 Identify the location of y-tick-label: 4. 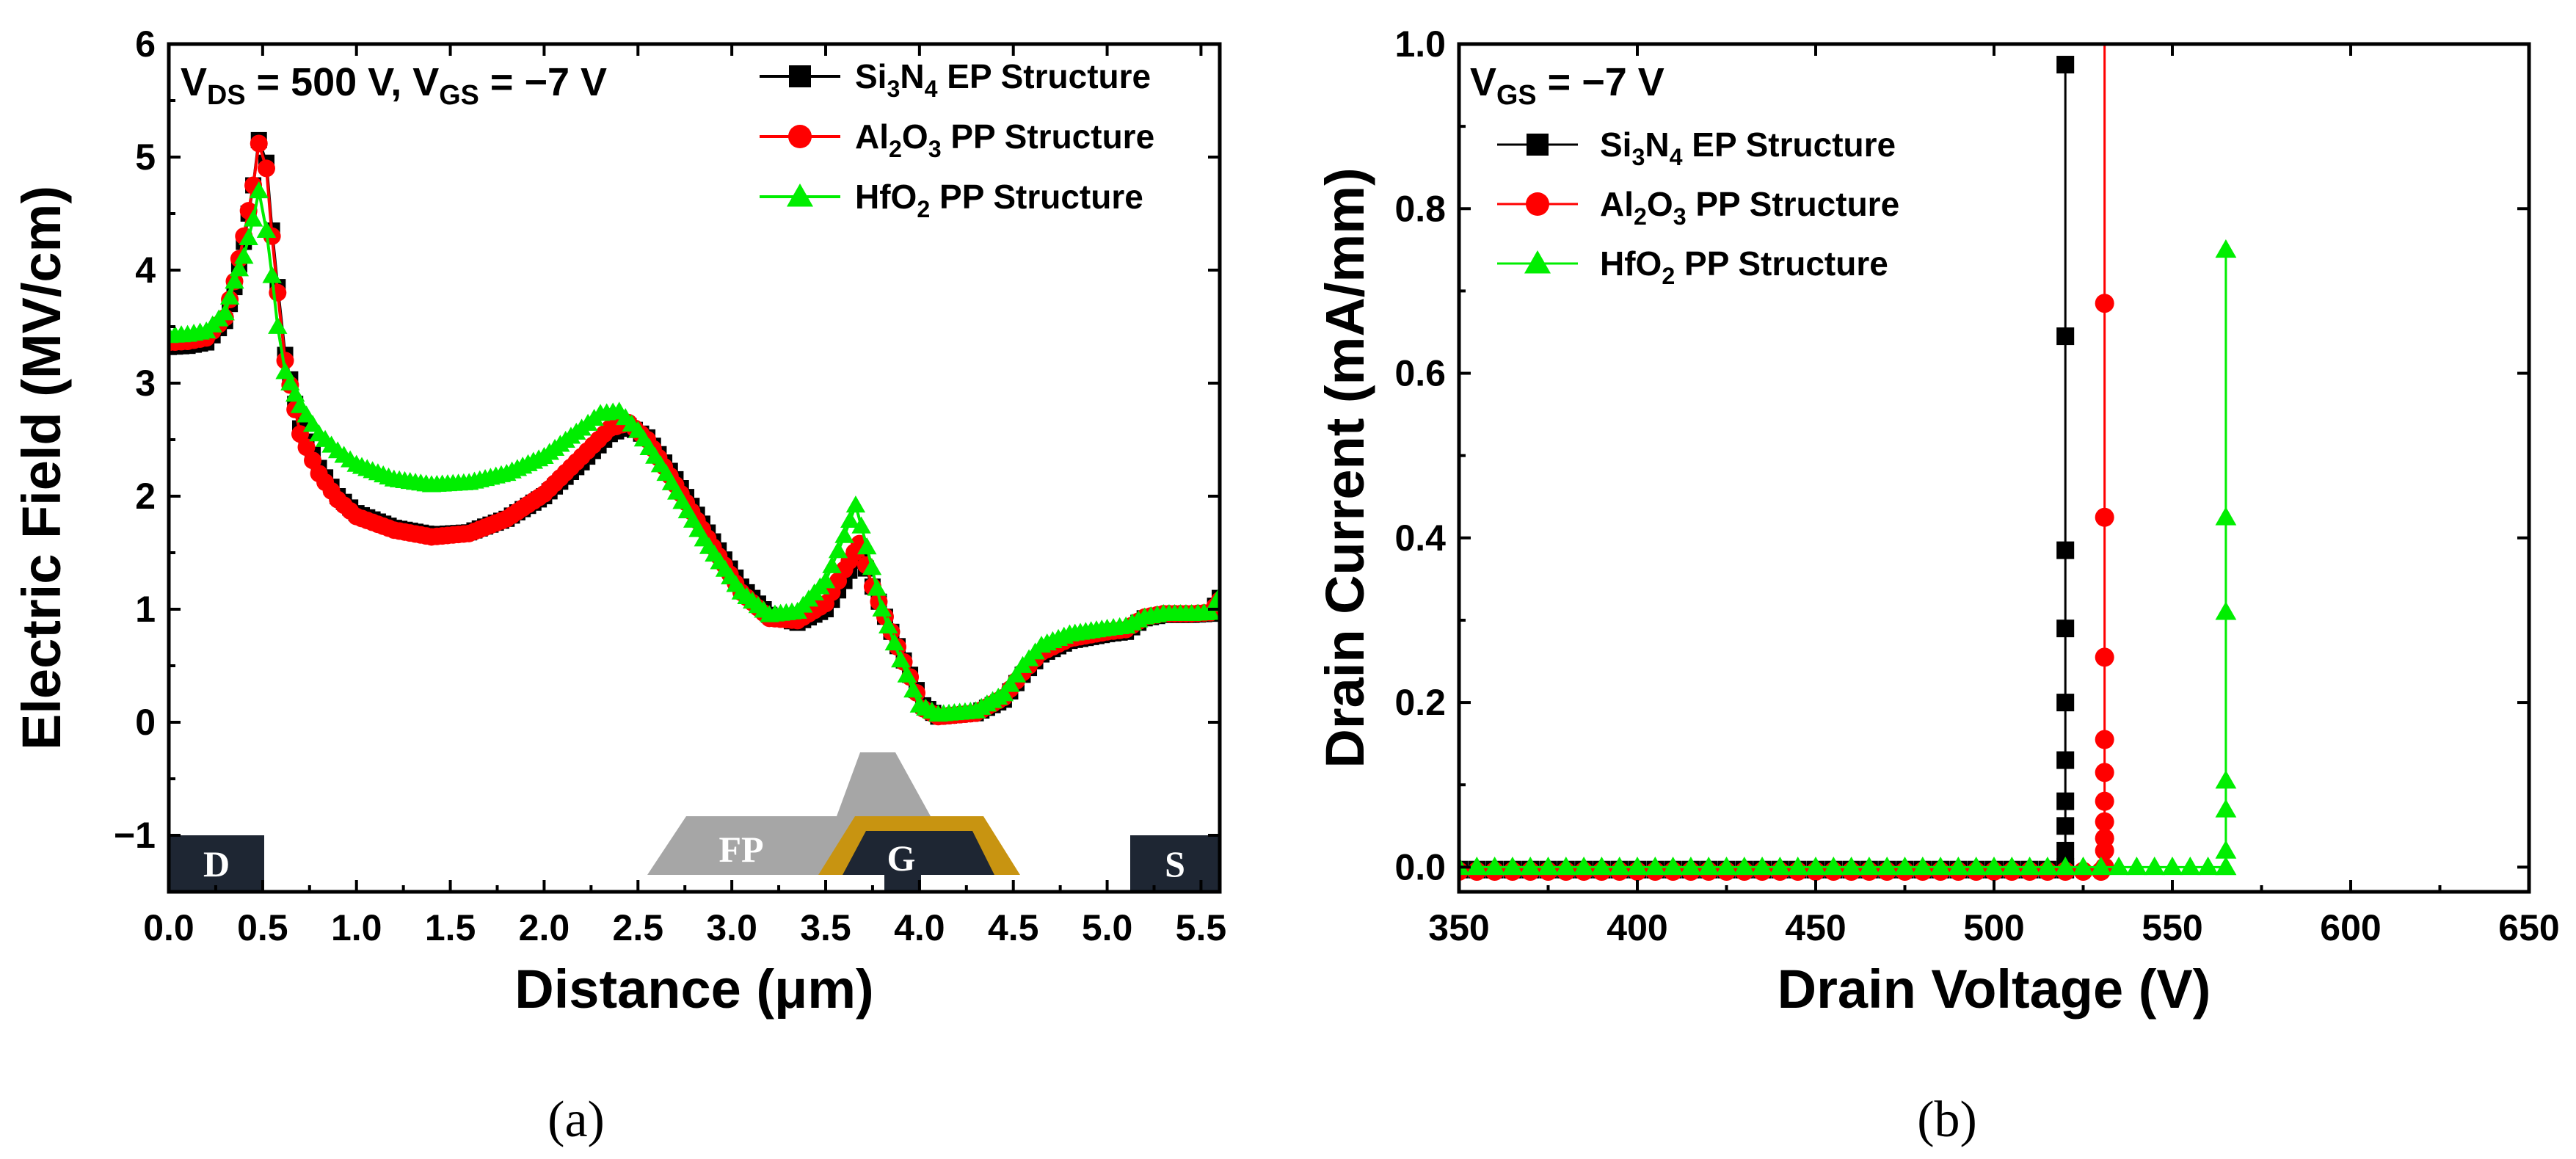
(145, 270).